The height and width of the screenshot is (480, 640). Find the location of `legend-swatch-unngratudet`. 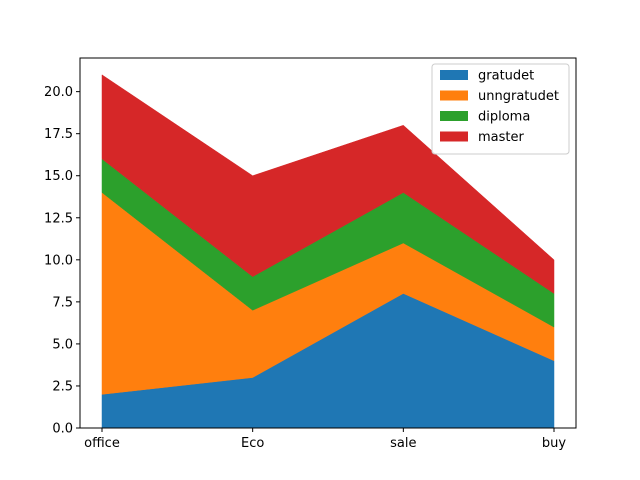

legend-swatch-unngratudet is located at coordinates (454, 95).